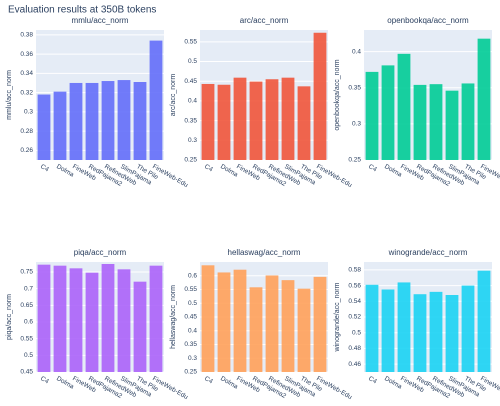  Describe the element at coordinates (9, 95) in the screenshot. I see `y-axis-title: mmlu/acc_norm` at that location.